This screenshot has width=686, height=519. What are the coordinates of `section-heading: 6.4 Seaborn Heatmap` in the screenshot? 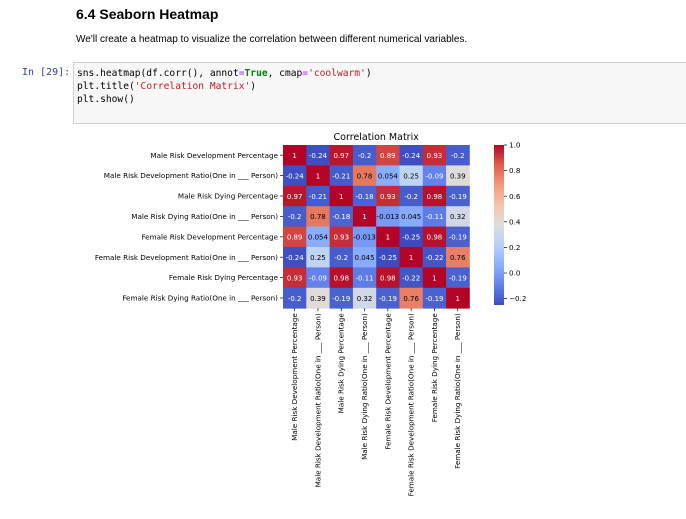 It's located at (147, 14).